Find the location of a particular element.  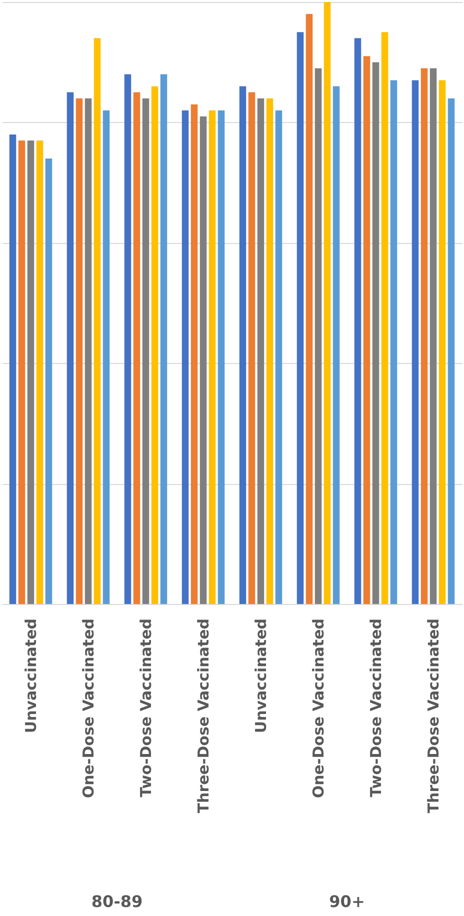

text: 80-89 is located at coordinates (117, 901).